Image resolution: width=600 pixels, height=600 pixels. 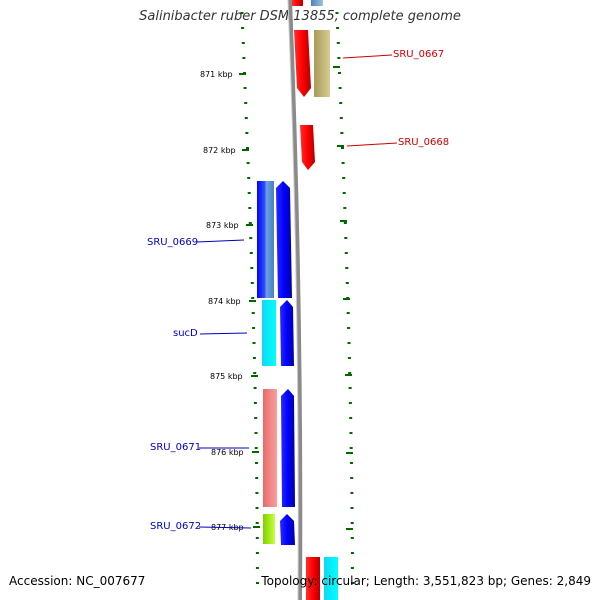 What do you see at coordinates (418, 54) in the screenshot?
I see `gene-label-SRU_0667: SRU_0667` at bounding box center [418, 54].